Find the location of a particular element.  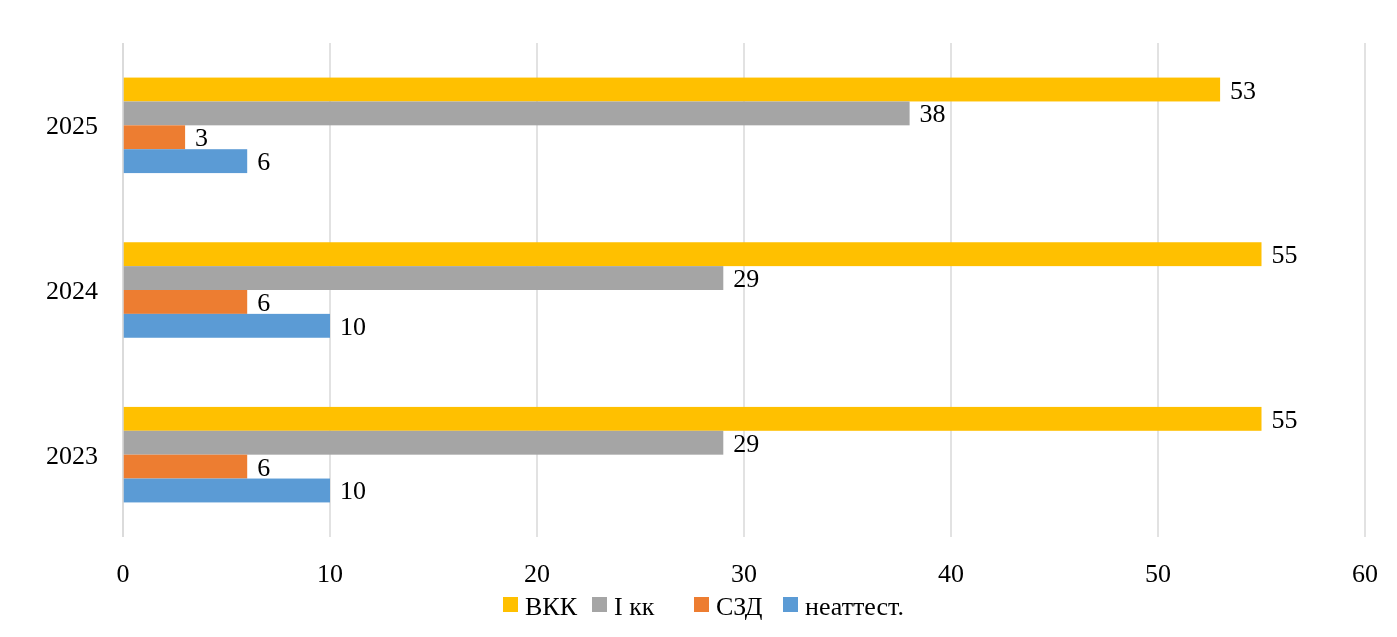

x-tick-label: 50 is located at coordinates (1158, 573).